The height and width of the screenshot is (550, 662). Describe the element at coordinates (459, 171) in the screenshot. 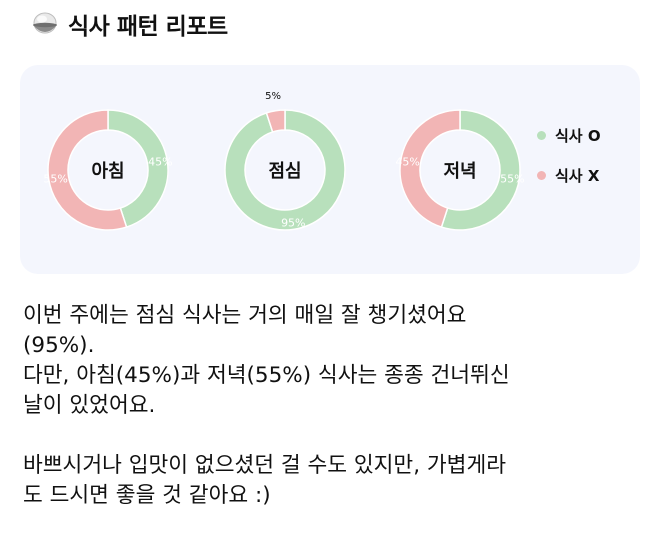

I see `donut-center-label: 저녁` at that location.